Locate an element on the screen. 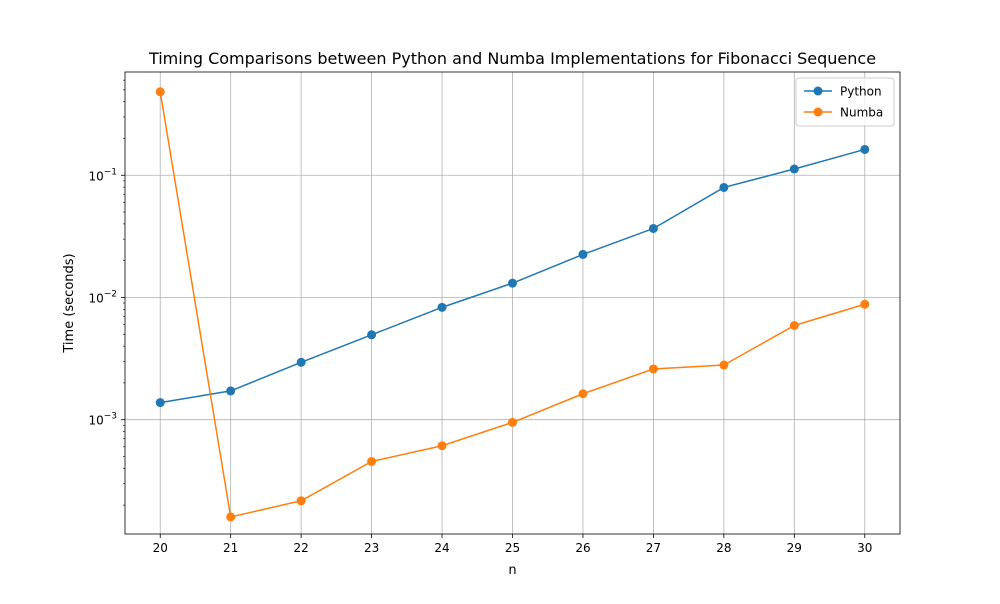 The image size is (1000, 604). x-tick-label: 26 is located at coordinates (582, 548).